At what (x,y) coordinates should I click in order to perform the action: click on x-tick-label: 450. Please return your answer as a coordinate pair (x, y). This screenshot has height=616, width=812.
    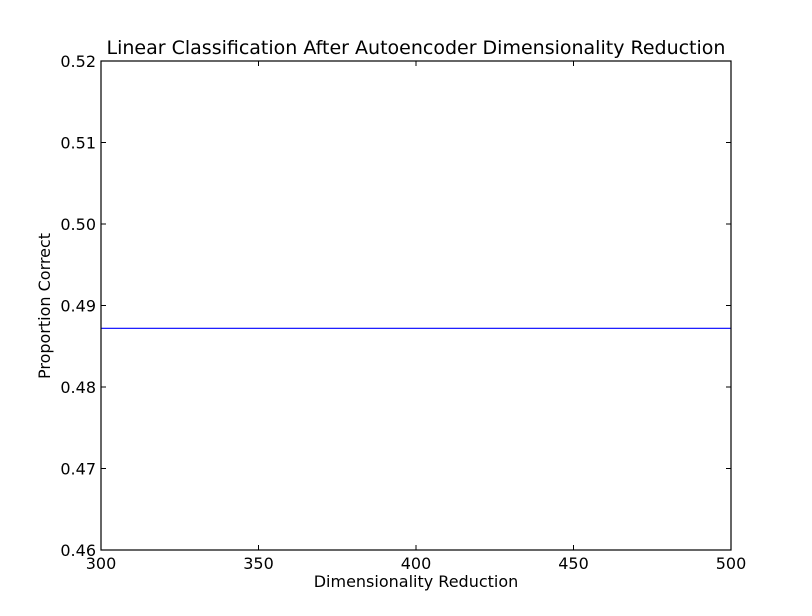
    Looking at the image, I should click on (573, 563).